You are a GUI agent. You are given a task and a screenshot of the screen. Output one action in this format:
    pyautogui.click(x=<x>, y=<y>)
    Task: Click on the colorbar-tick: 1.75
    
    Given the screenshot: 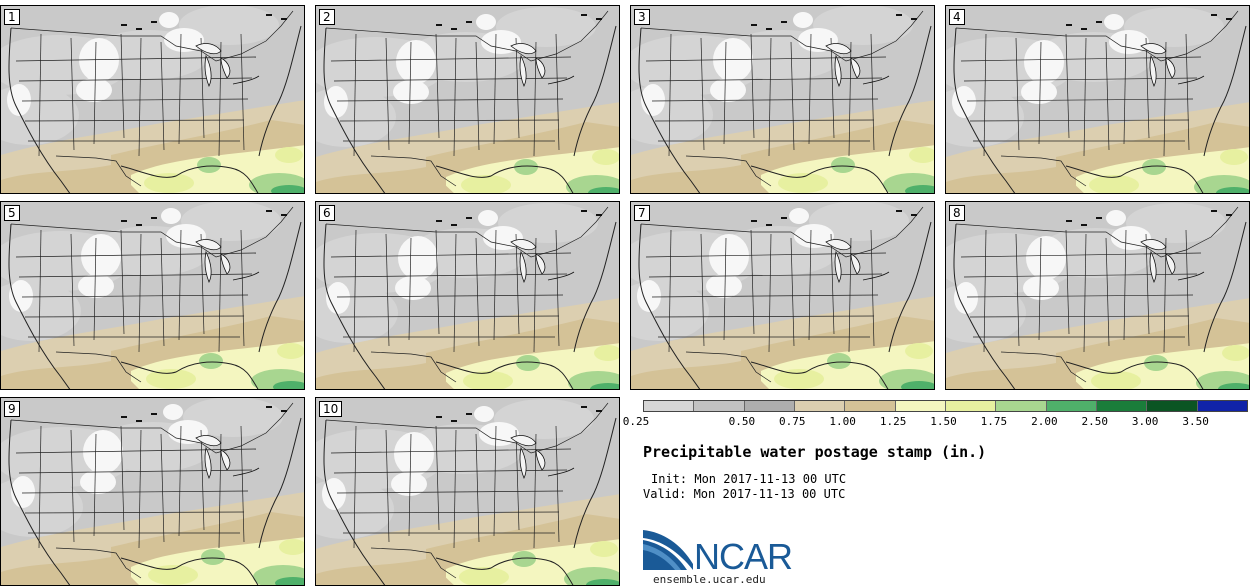 What is the action you would take?
    pyautogui.click(x=994, y=421)
    